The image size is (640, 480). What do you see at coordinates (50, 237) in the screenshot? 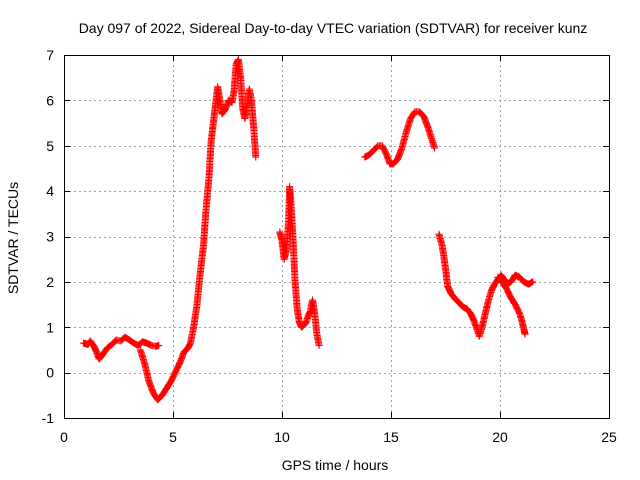
I see `y-tick-label: 3` at bounding box center [50, 237].